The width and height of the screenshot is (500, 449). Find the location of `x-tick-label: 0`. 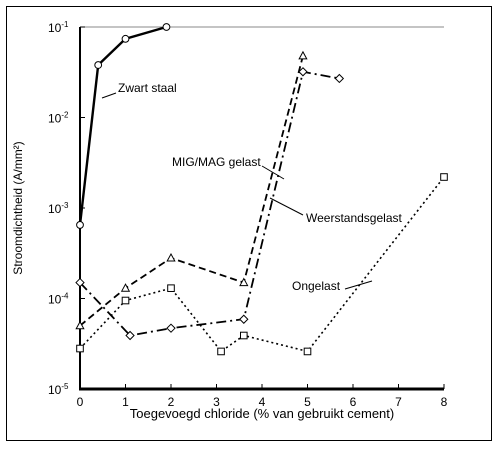

x-tick-label: 0 is located at coordinates (80, 402).